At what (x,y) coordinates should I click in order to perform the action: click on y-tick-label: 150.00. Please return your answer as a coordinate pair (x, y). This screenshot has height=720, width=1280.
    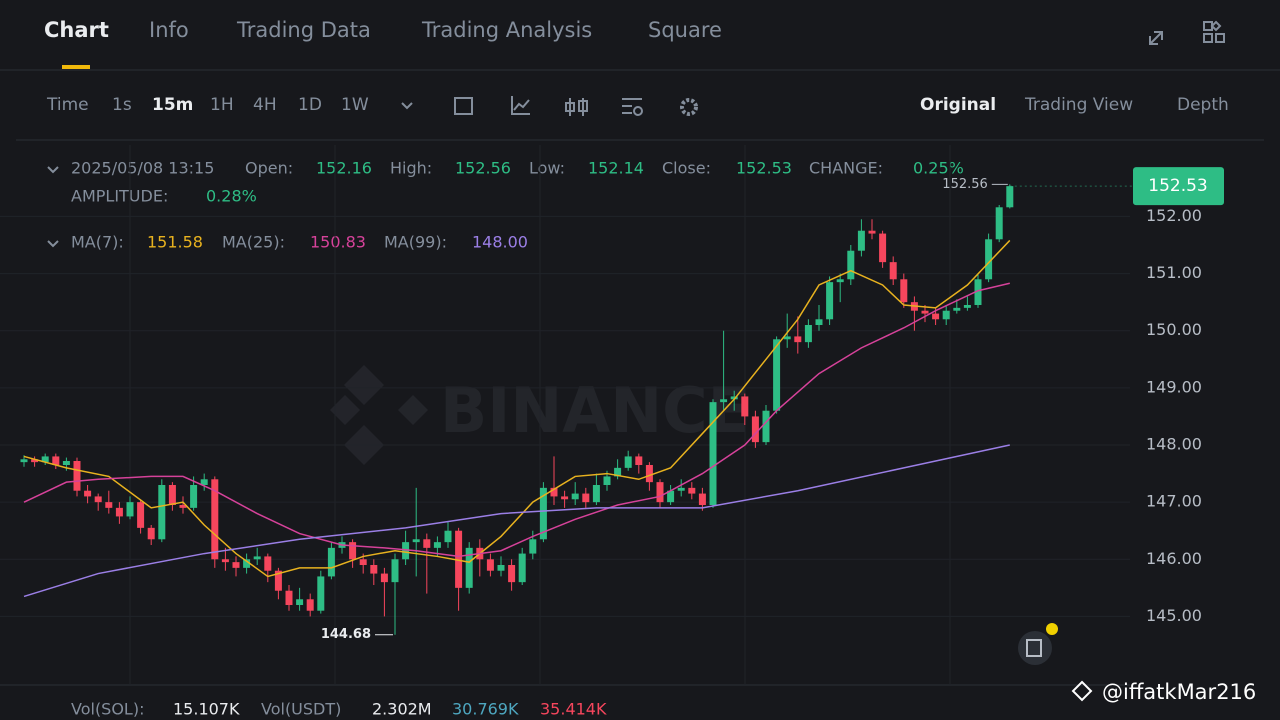
    Looking at the image, I should click on (1174, 329).